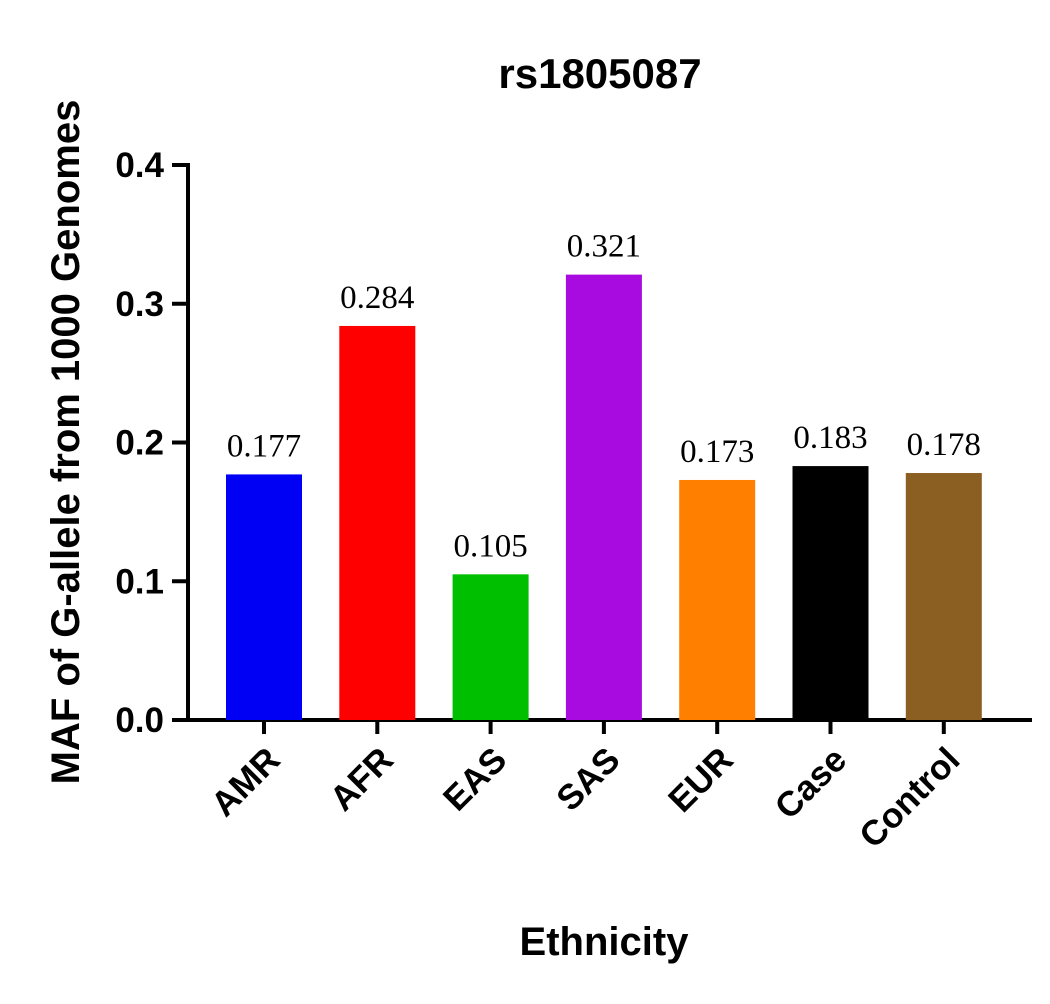 This screenshot has height=1004, width=1050. Describe the element at coordinates (717, 599) in the screenshot. I see `bar-eur` at that location.